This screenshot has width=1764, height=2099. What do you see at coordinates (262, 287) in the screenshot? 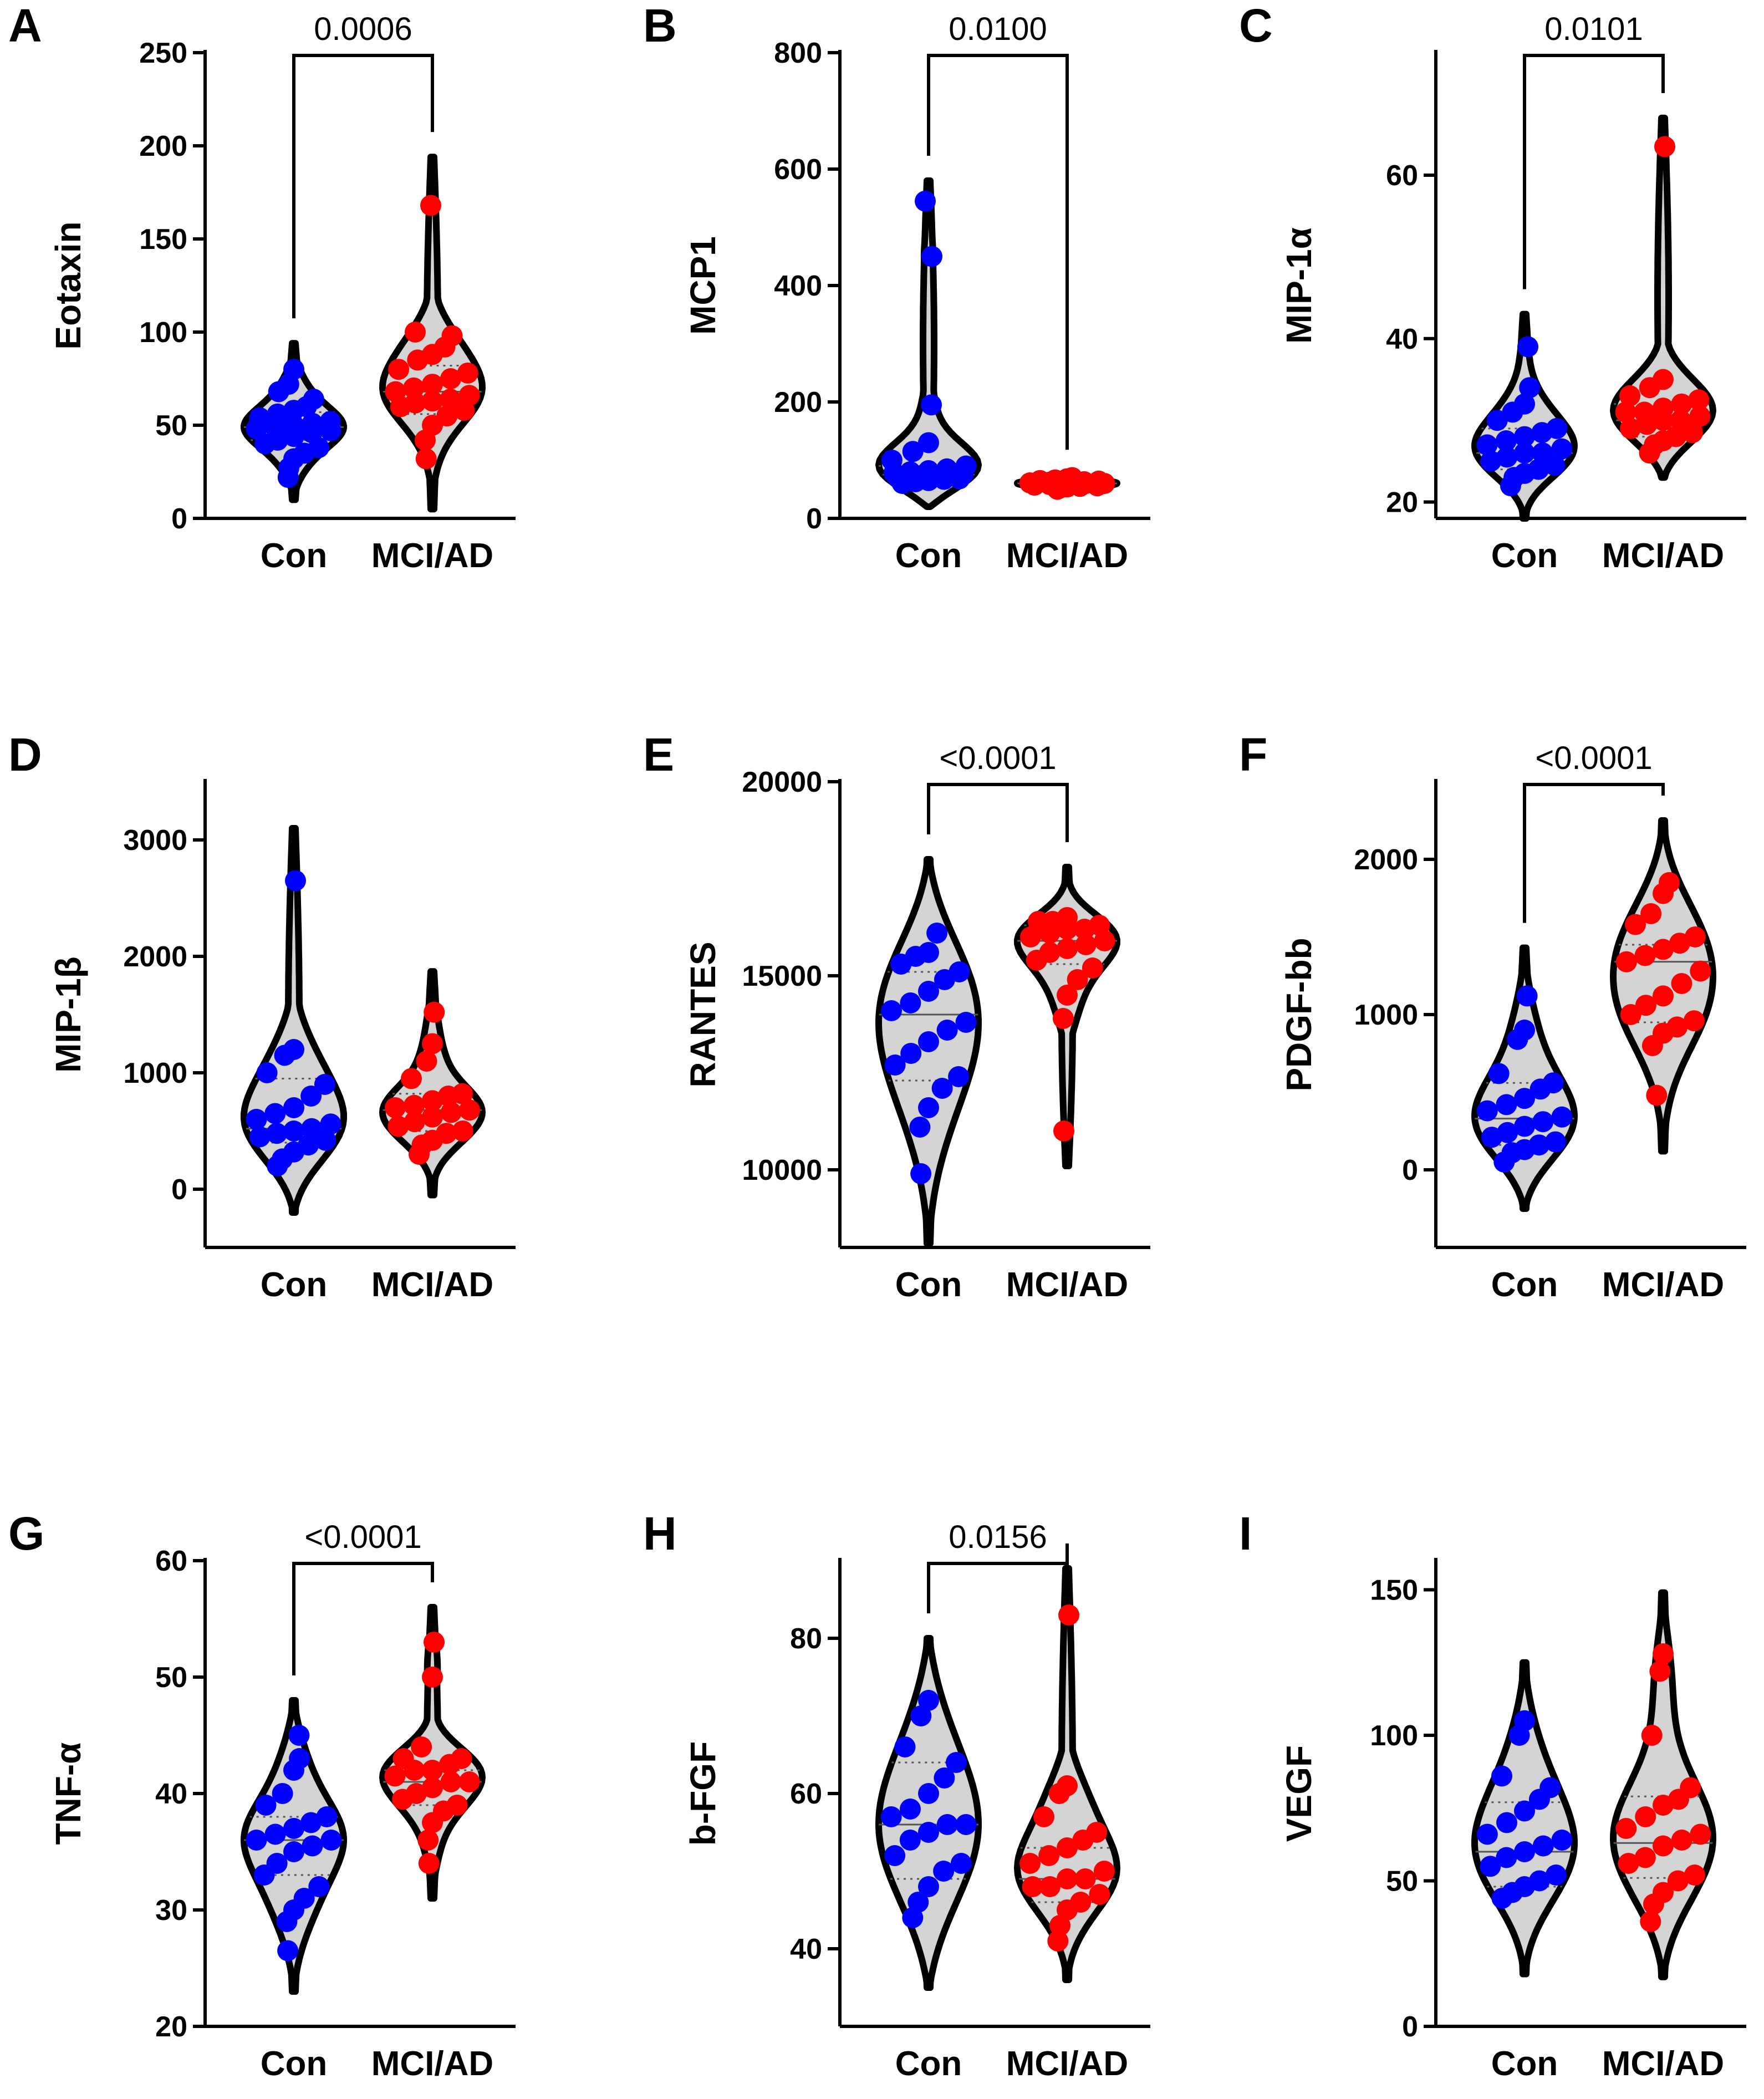
I see `panel-a: A 0 50 100 150 200 250 Eotaxin Con MCI/AD 0.0006` at bounding box center [262, 287].